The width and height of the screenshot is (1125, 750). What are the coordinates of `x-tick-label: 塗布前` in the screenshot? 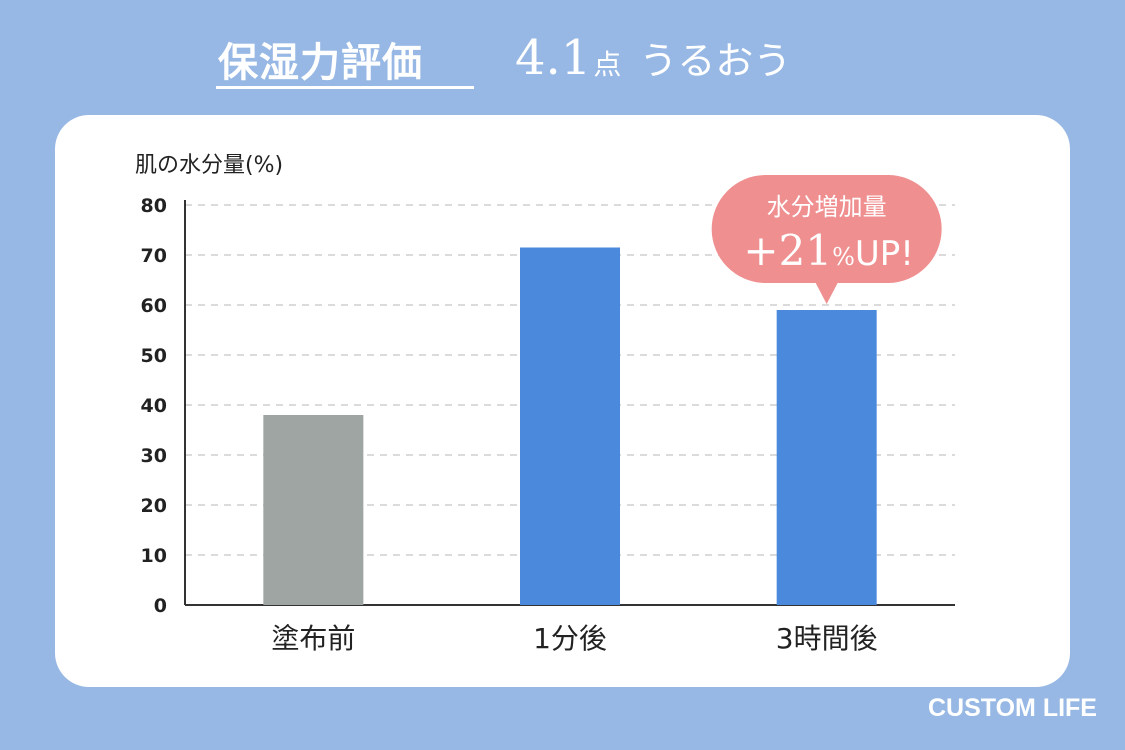 It's located at (313, 638).